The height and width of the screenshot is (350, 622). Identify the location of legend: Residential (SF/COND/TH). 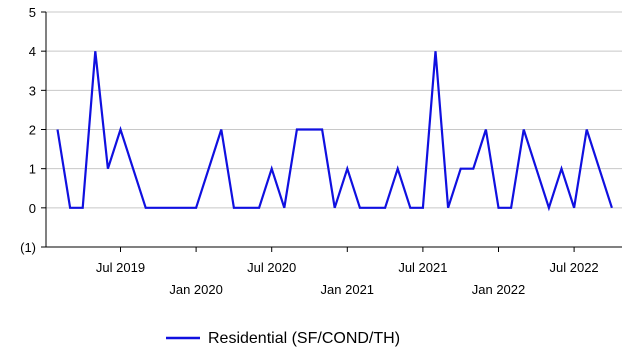
(283, 338).